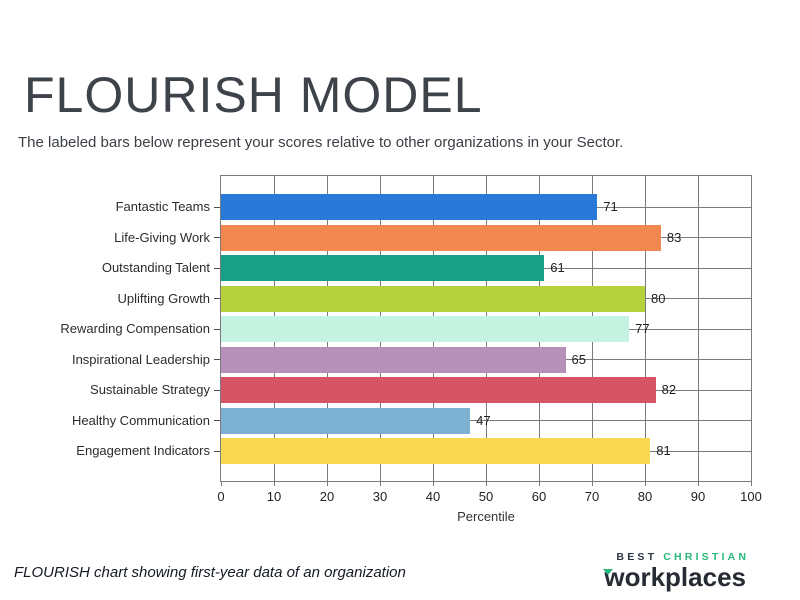  What do you see at coordinates (486, 496) in the screenshot?
I see `x-tick-label-50: 50` at bounding box center [486, 496].